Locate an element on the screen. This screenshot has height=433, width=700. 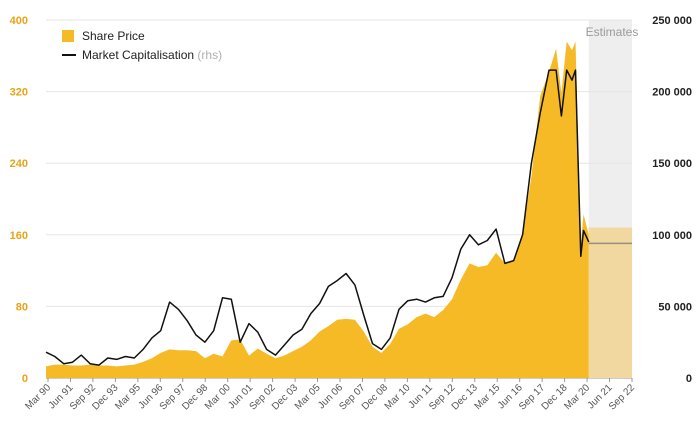
y-left-tick-label: 240 is located at coordinates (19, 164).